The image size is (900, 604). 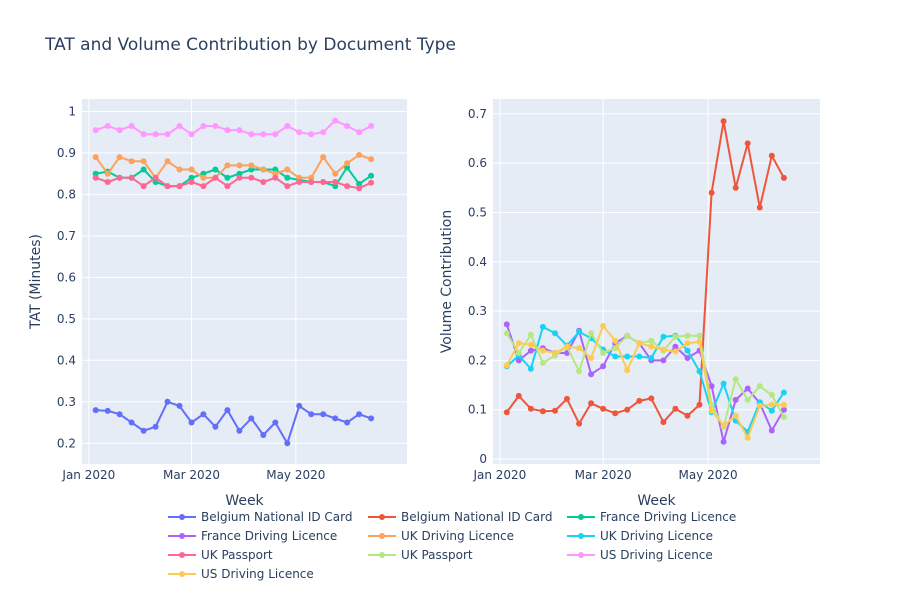 What do you see at coordinates (477, 163) in the screenshot?
I see `y-tick-label: 0.6` at bounding box center [477, 163].